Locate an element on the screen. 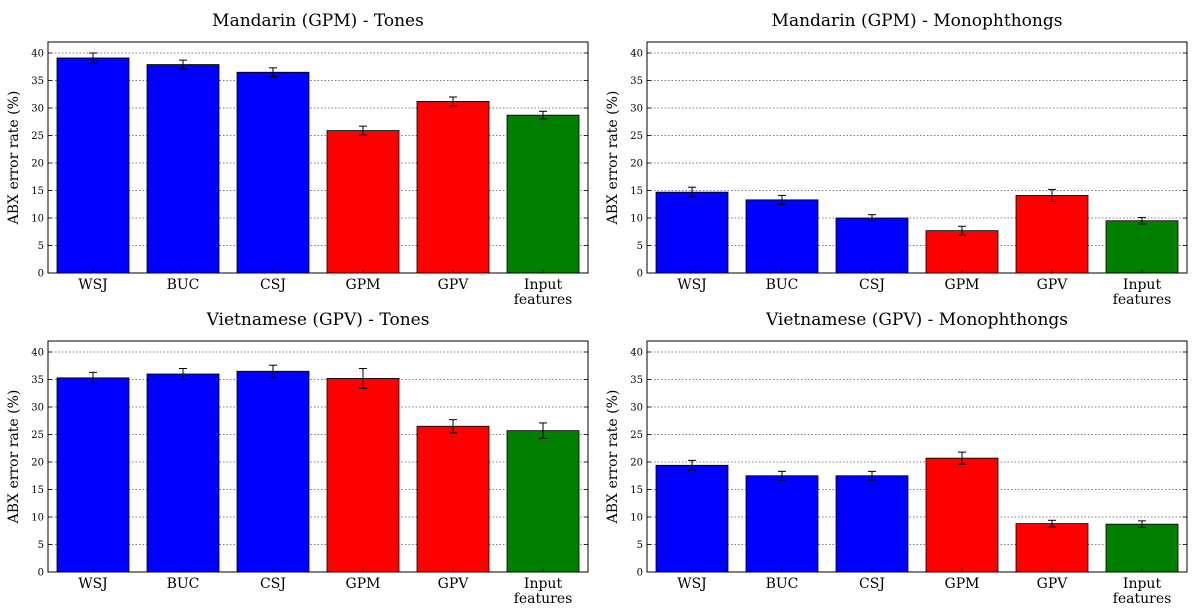 The height and width of the screenshot is (608, 1195). chart-title: Vietnamese (GPV) - Monophthongs is located at coordinates (916, 320).